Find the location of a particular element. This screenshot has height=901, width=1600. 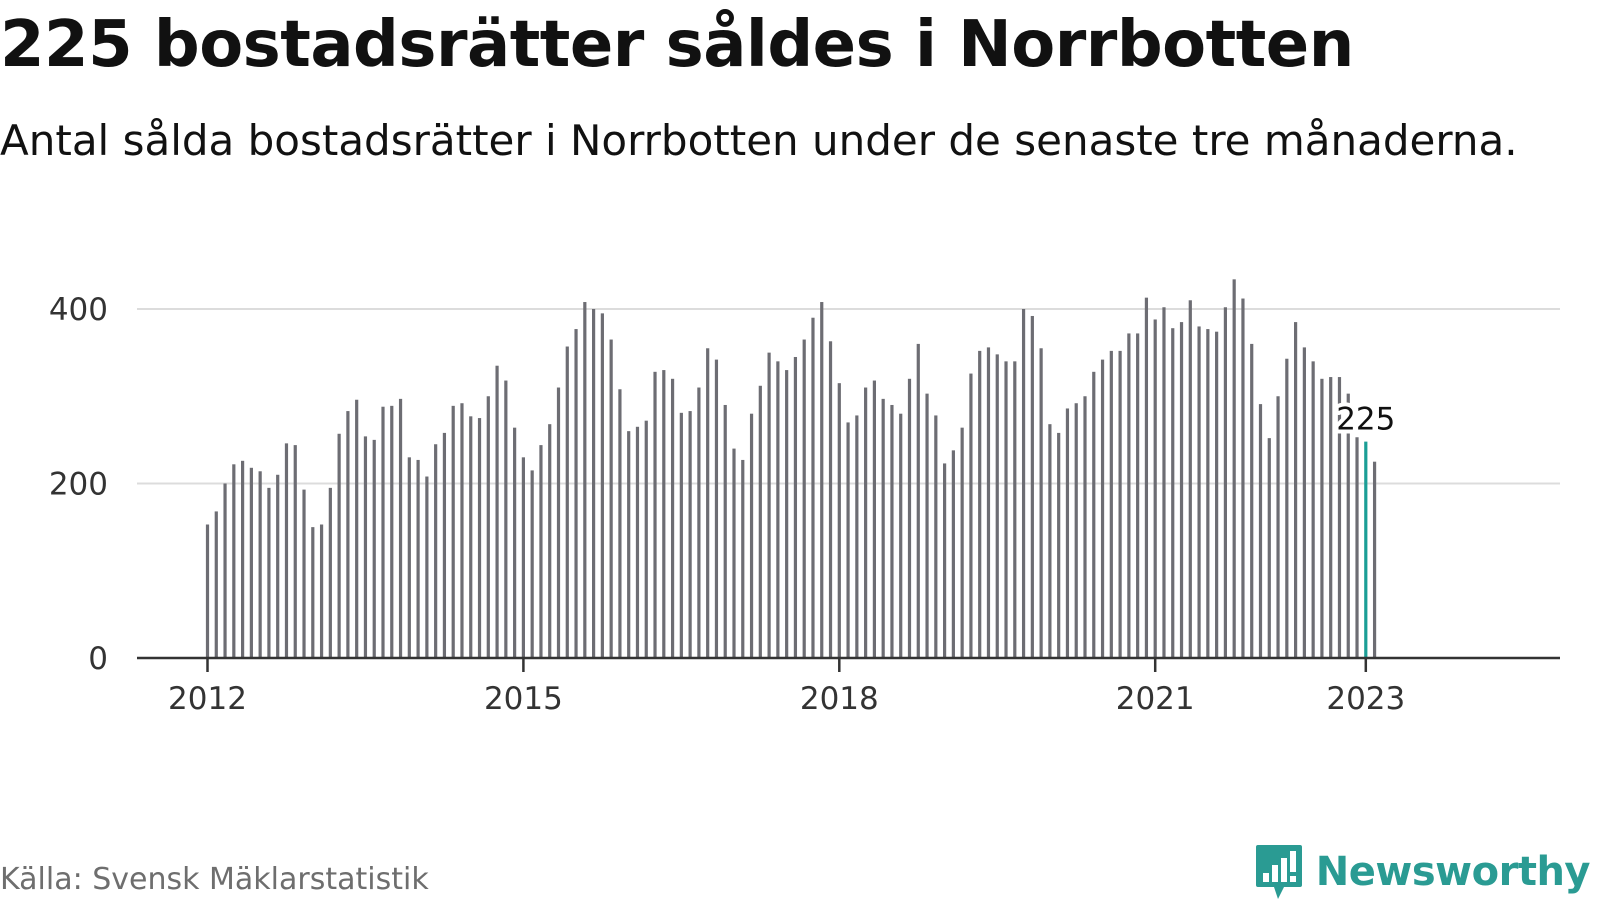

x-tick-label-2012: 2012 is located at coordinates (207, 699).